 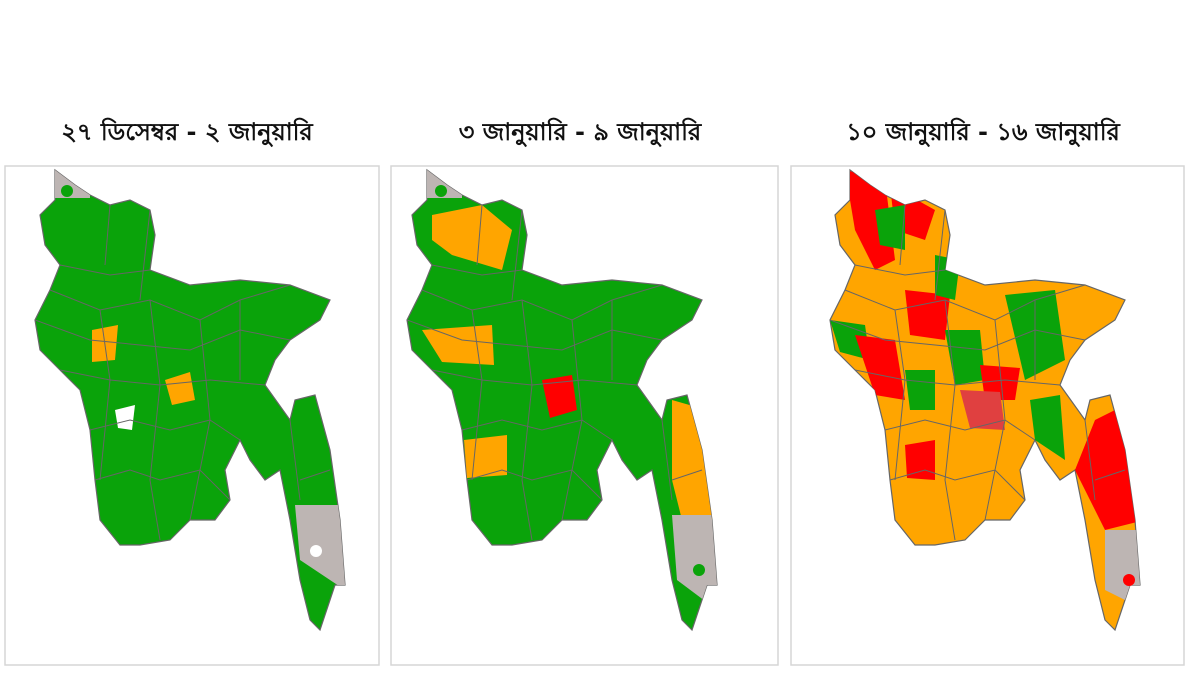 I want to click on panel-title: ৩ জানুয়ারি - ৯ জানুয়ারি, so click(x=580, y=132).